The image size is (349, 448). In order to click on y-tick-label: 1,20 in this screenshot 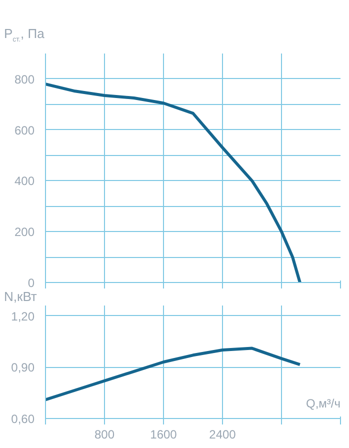, I will do `click(23, 316)`.